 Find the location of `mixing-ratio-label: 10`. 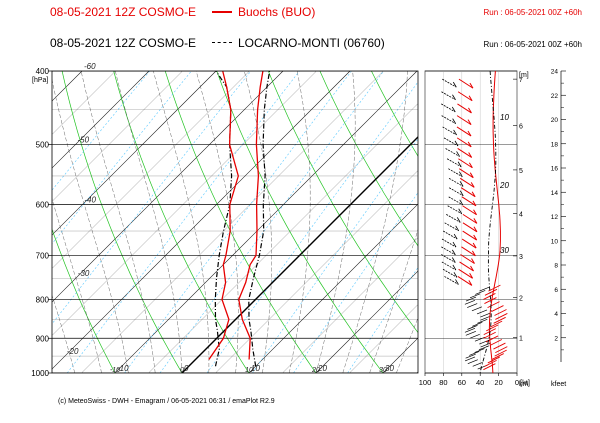

mixing-ratio-label: 10 is located at coordinates (504, 117).